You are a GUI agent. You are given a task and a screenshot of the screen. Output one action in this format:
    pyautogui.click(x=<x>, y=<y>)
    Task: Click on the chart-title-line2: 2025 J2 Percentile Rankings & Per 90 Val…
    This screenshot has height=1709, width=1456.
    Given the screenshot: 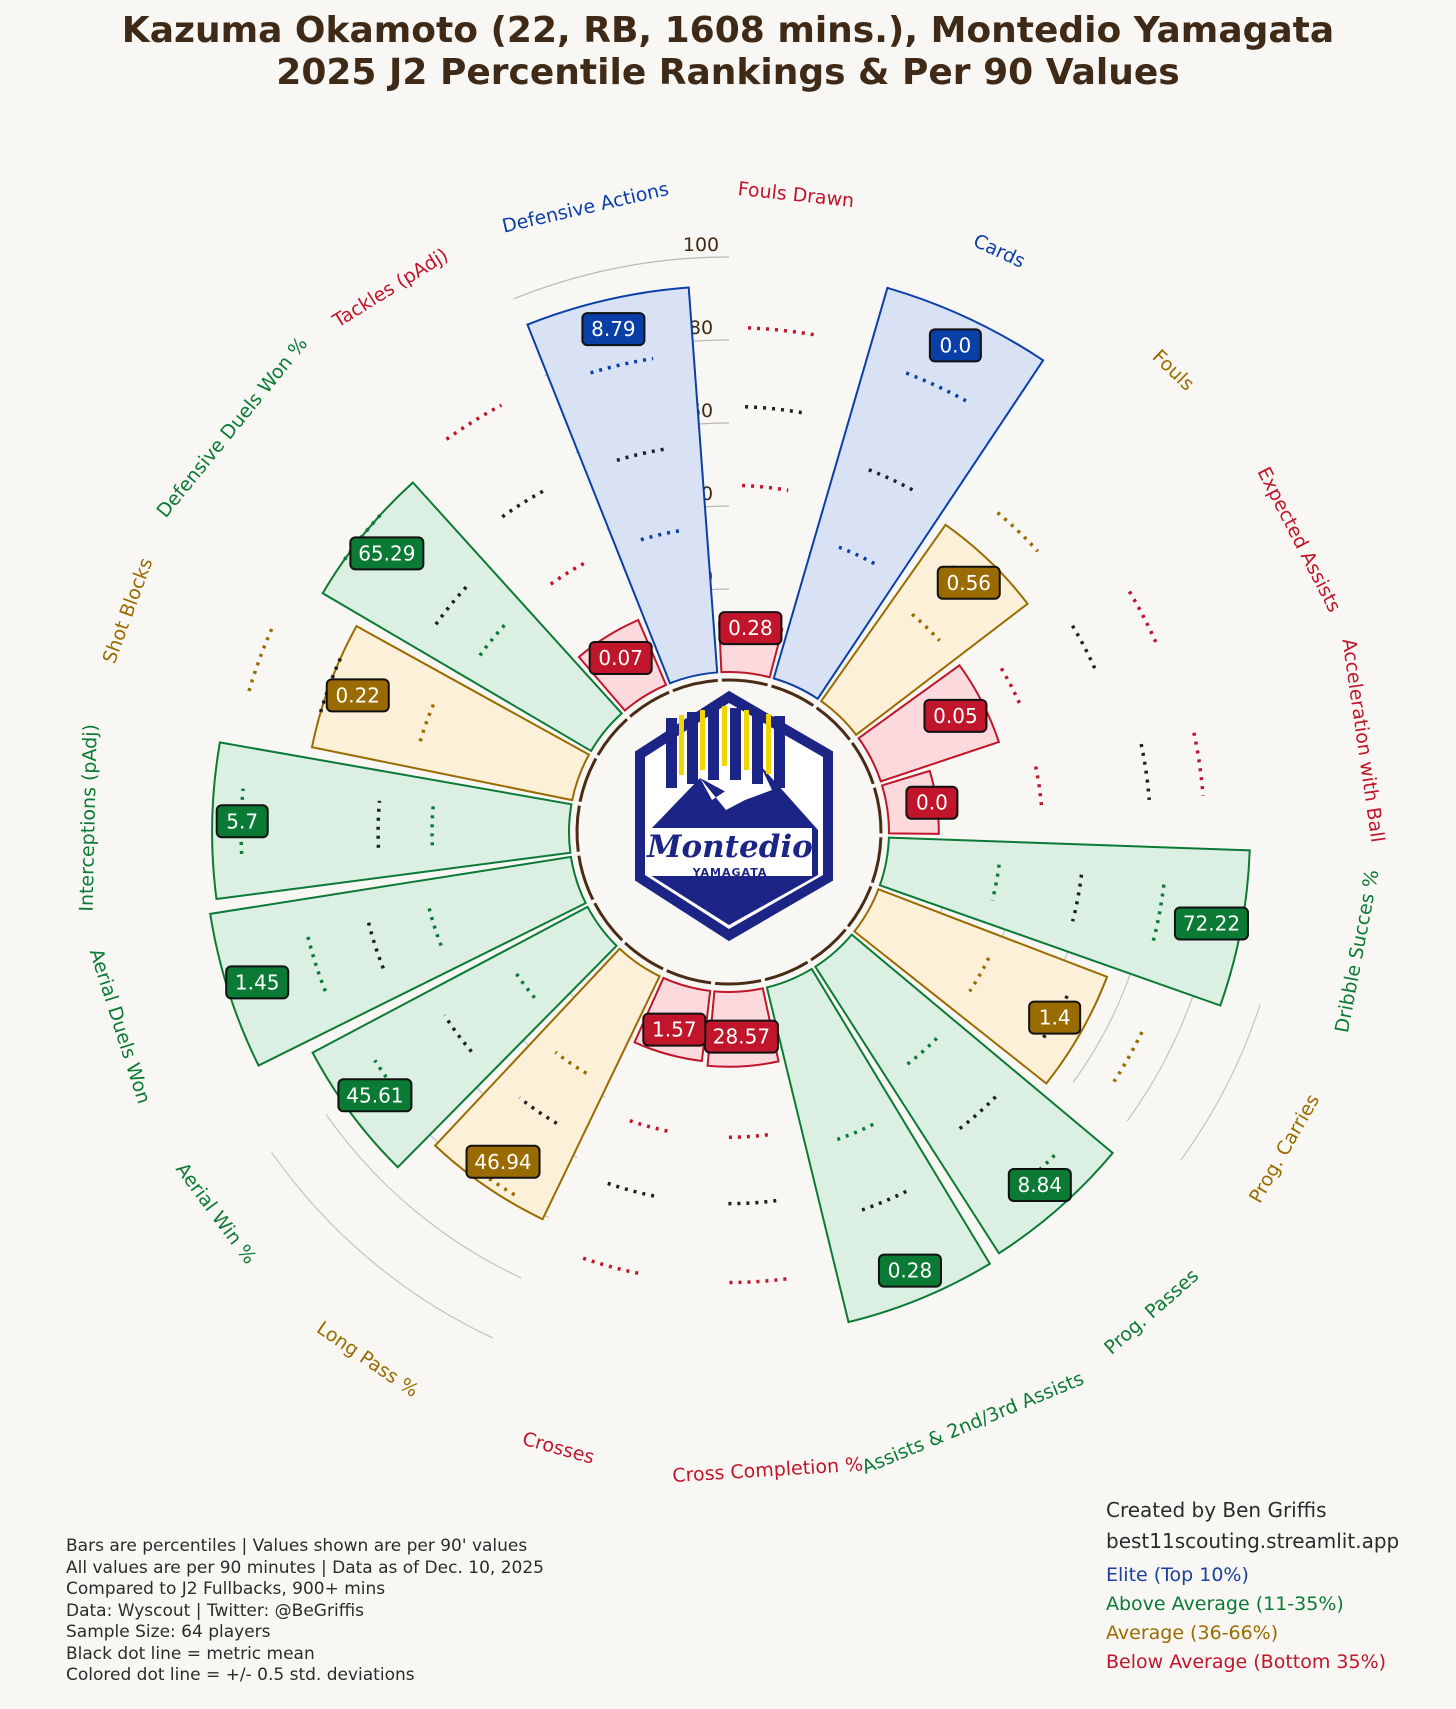 What is the action you would take?
    pyautogui.click(x=728, y=72)
    